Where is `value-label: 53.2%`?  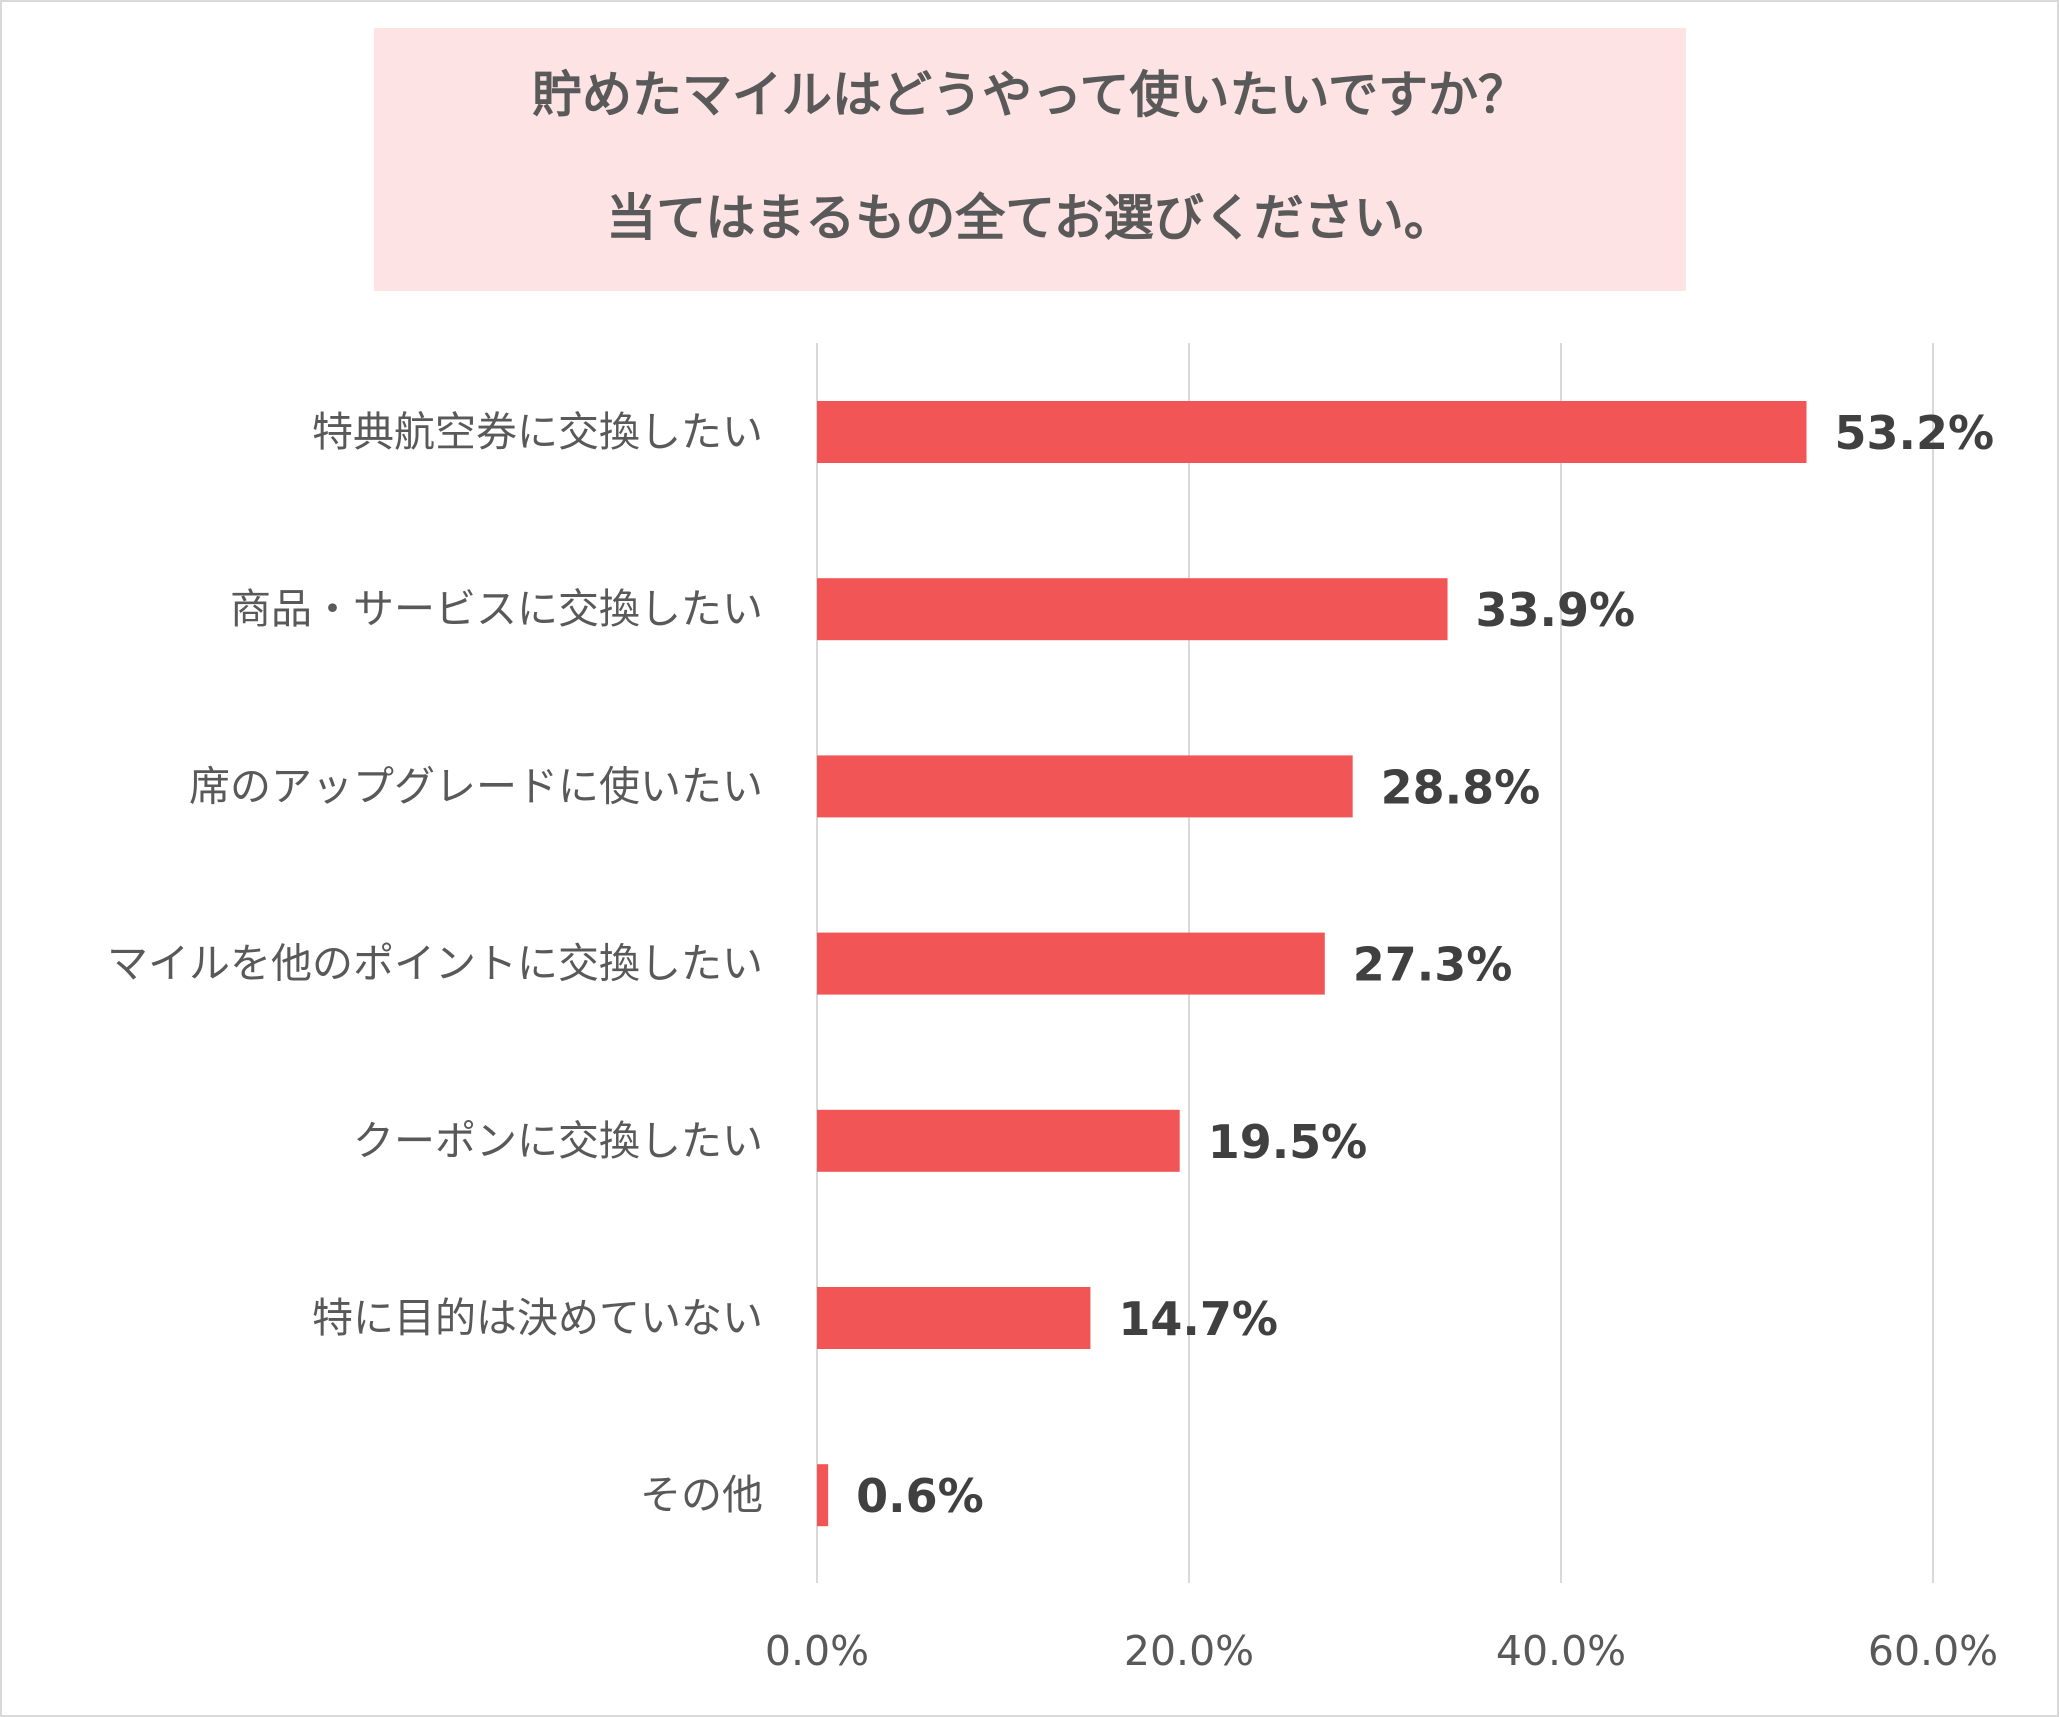
value-label: 53.2% is located at coordinates (1915, 433).